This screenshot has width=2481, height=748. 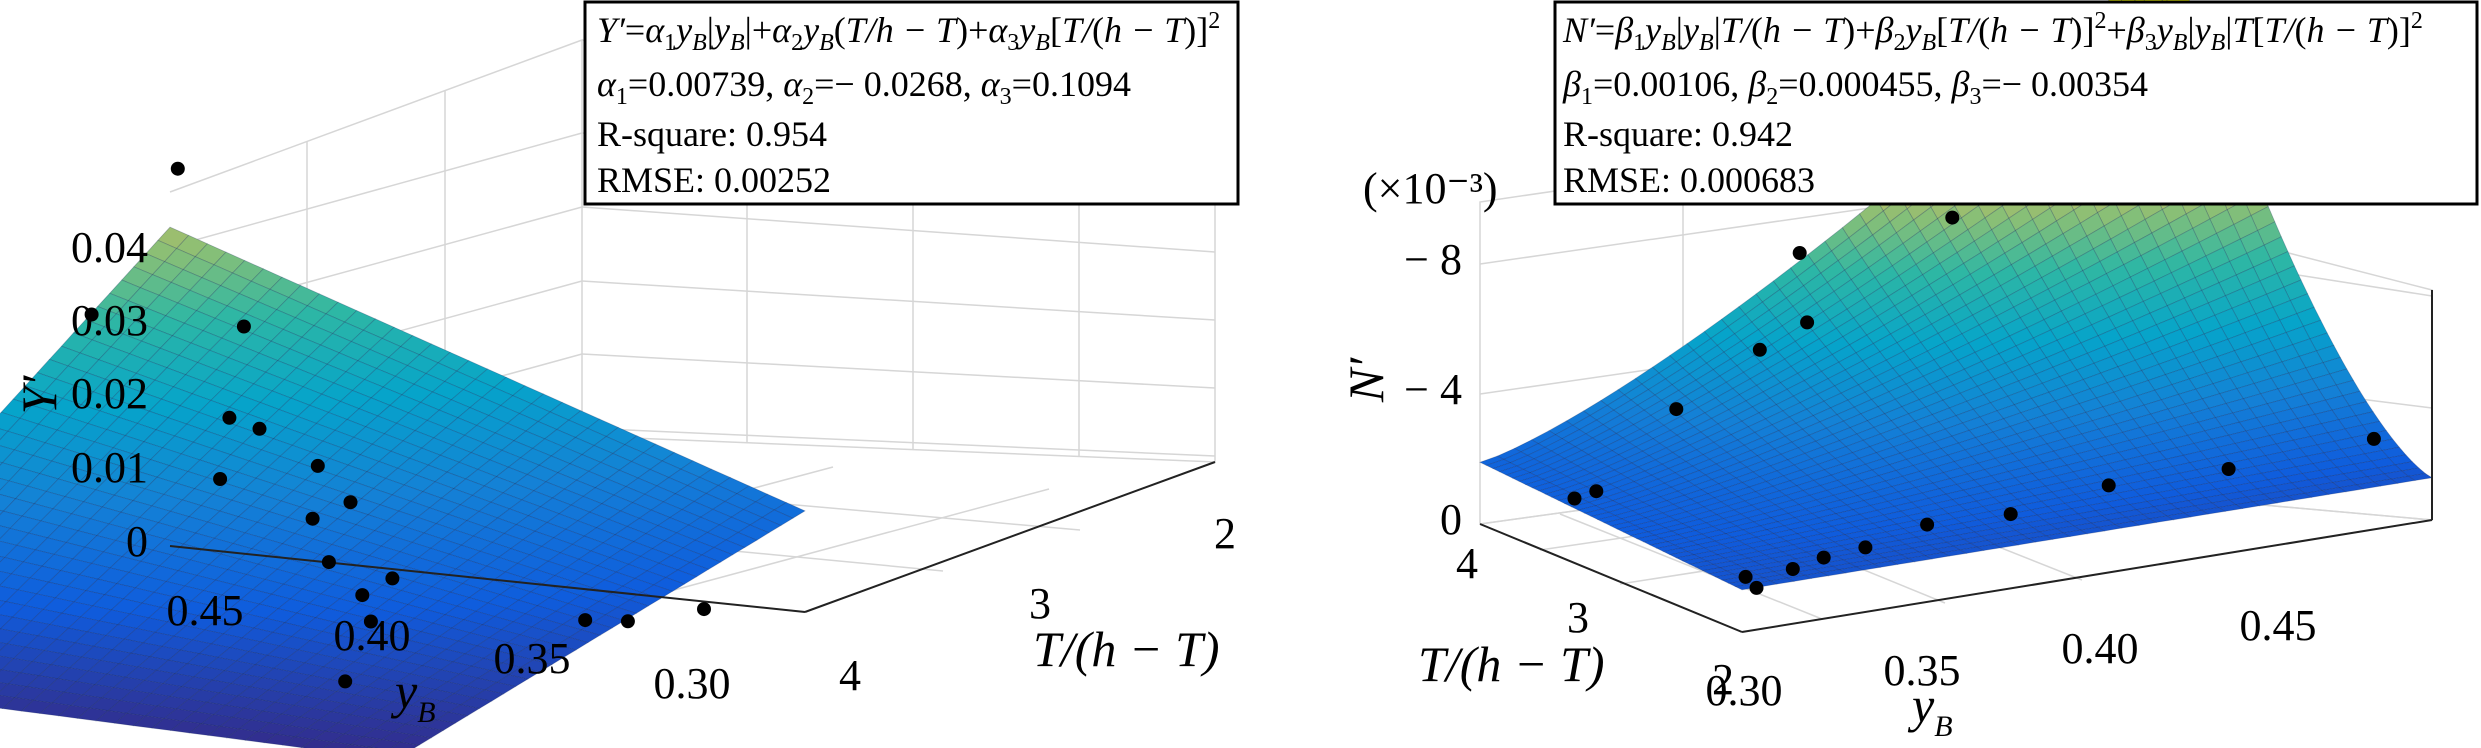 What do you see at coordinates (2100, 648) in the screenshot?
I see `x-tick: 0.40` at bounding box center [2100, 648].